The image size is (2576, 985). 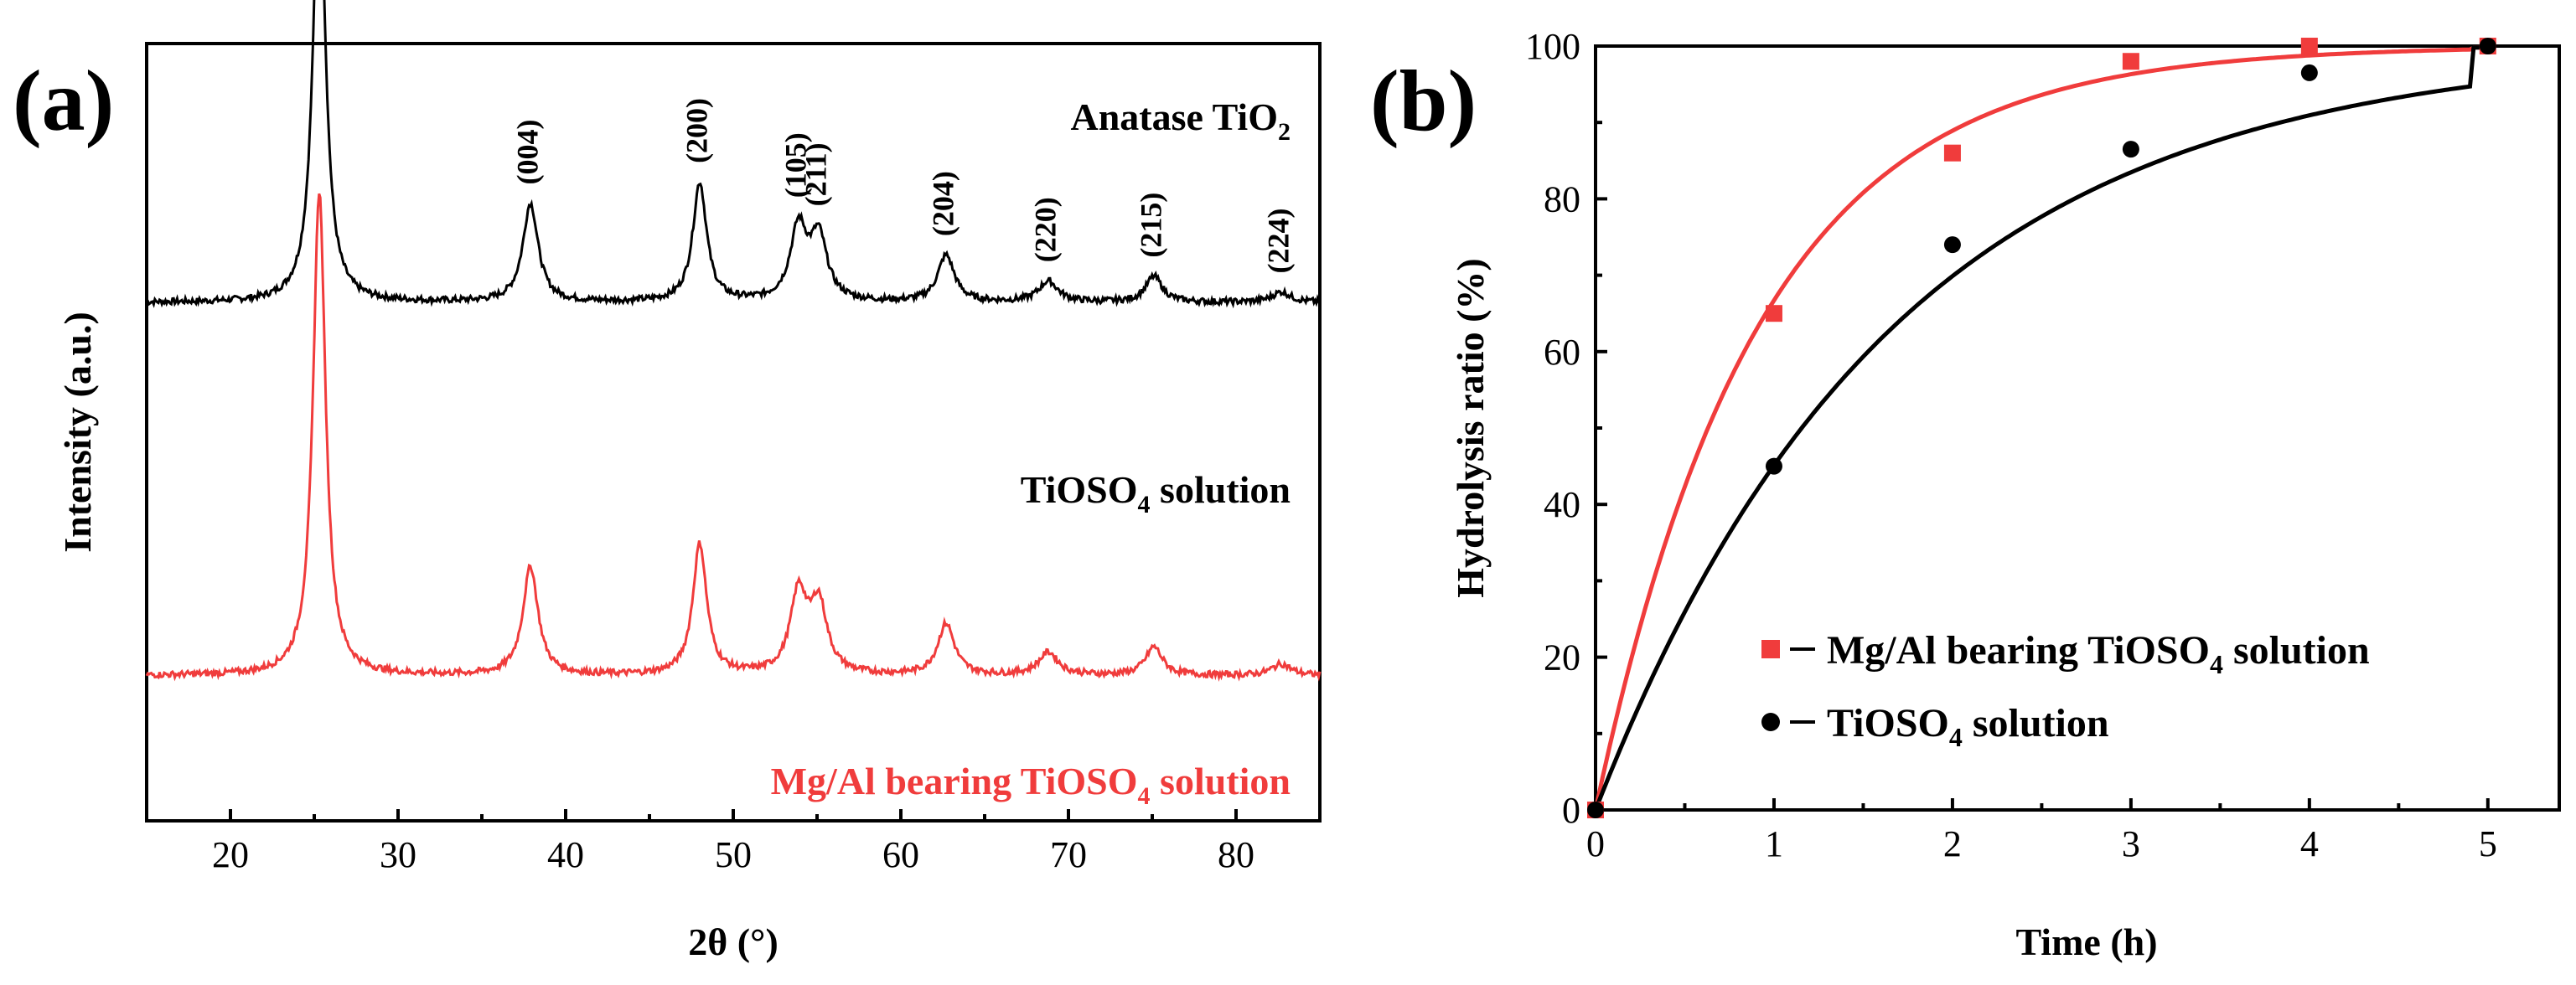 I want to click on panel-a-x-tick-label: 60, so click(x=900, y=854).